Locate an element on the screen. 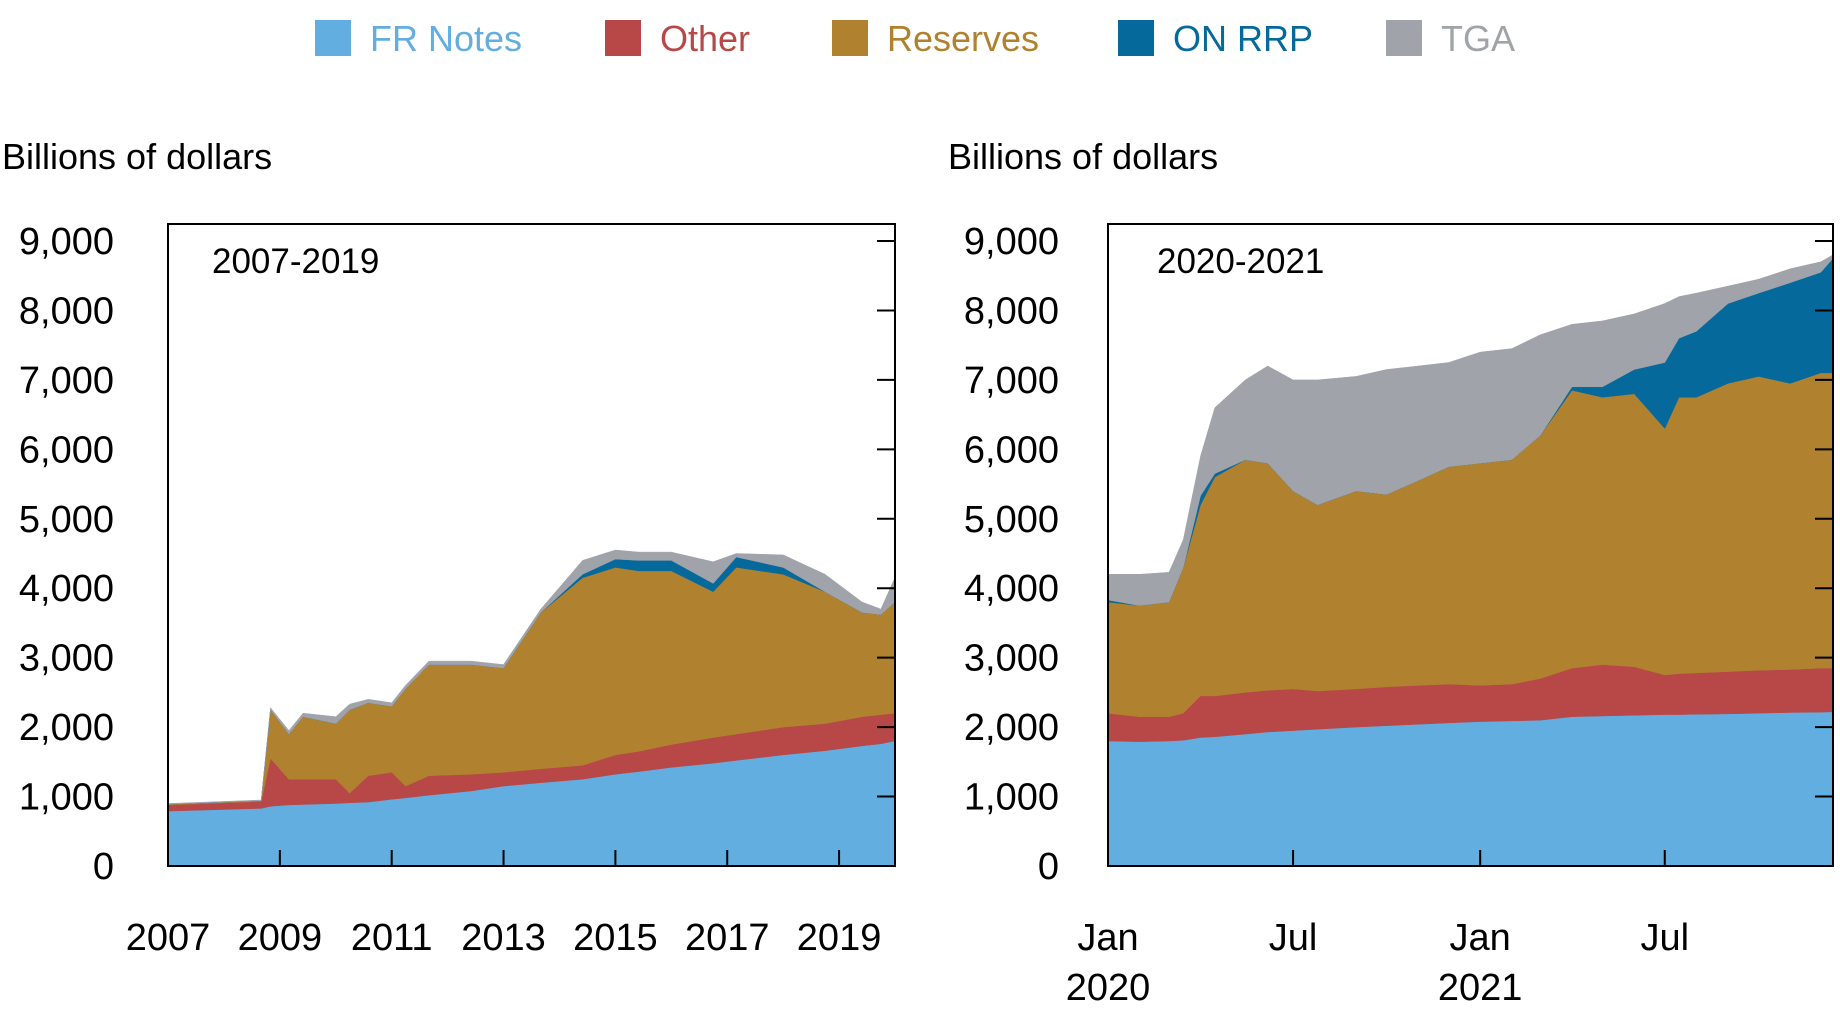 This screenshot has height=1012, width=1840. legend-item-tga: TGA is located at coordinates (1450, 38).